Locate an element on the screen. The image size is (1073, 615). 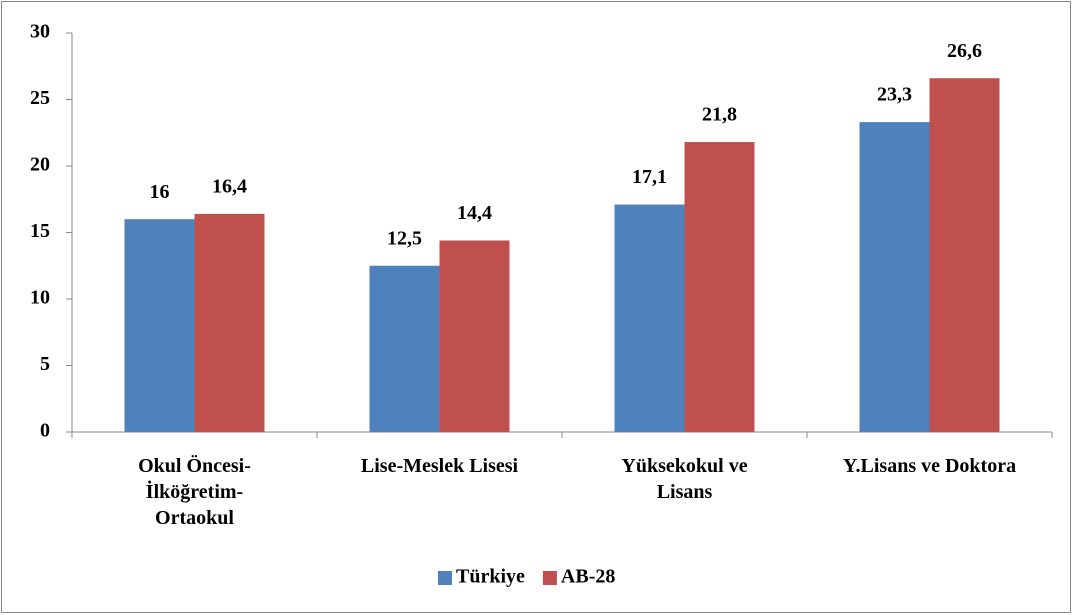
data-label: 17,1 is located at coordinates (649, 177).